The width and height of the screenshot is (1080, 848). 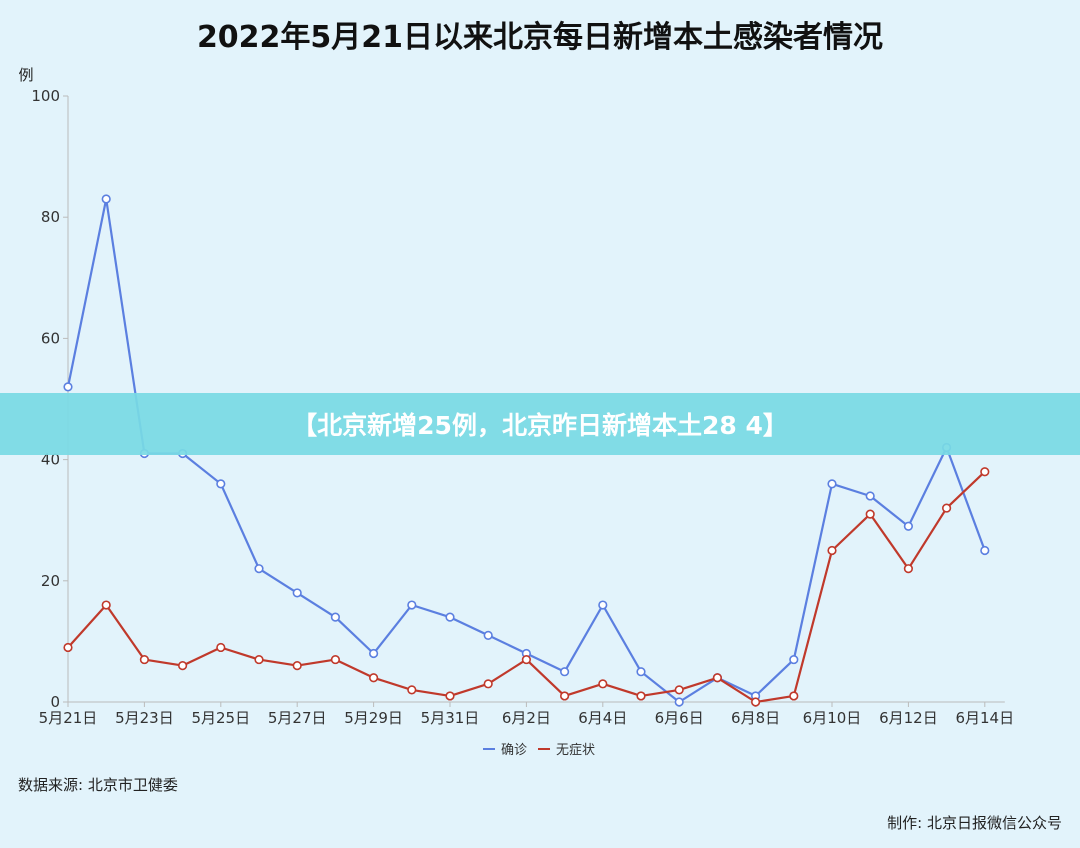 What do you see at coordinates (526, 718) in the screenshot?
I see `x-tick-label: 6月2日` at bounding box center [526, 718].